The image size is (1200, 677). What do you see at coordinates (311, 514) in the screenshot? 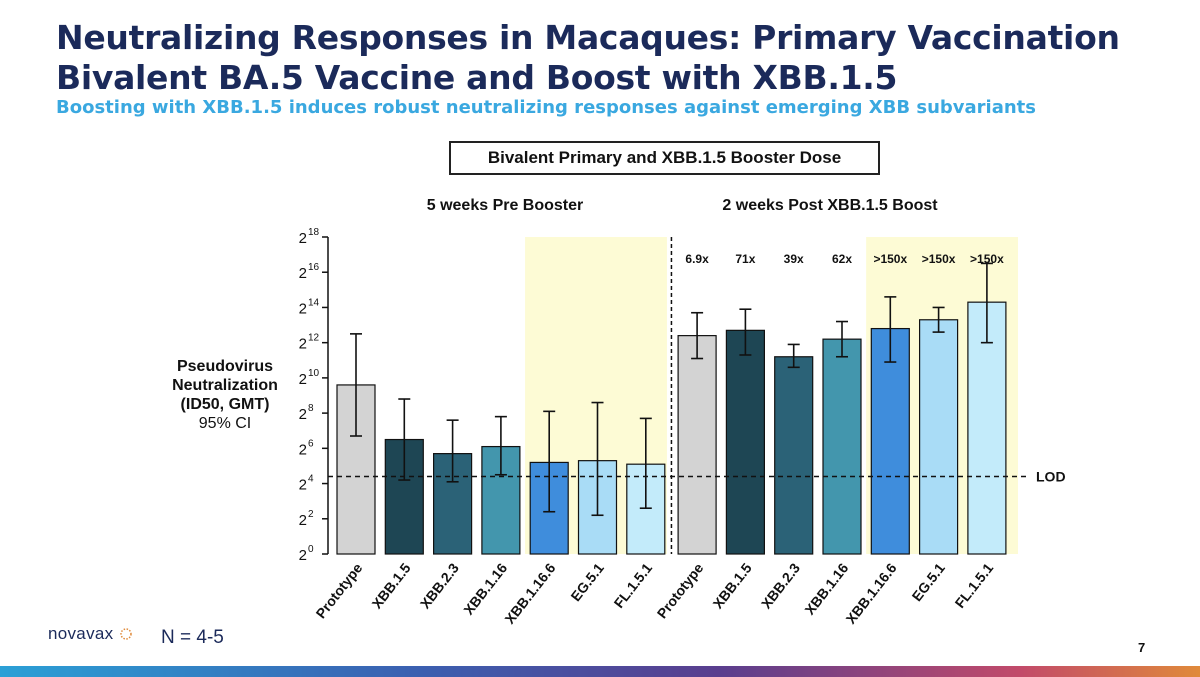
I see `y-tick-label-exponent: 2` at bounding box center [311, 514].